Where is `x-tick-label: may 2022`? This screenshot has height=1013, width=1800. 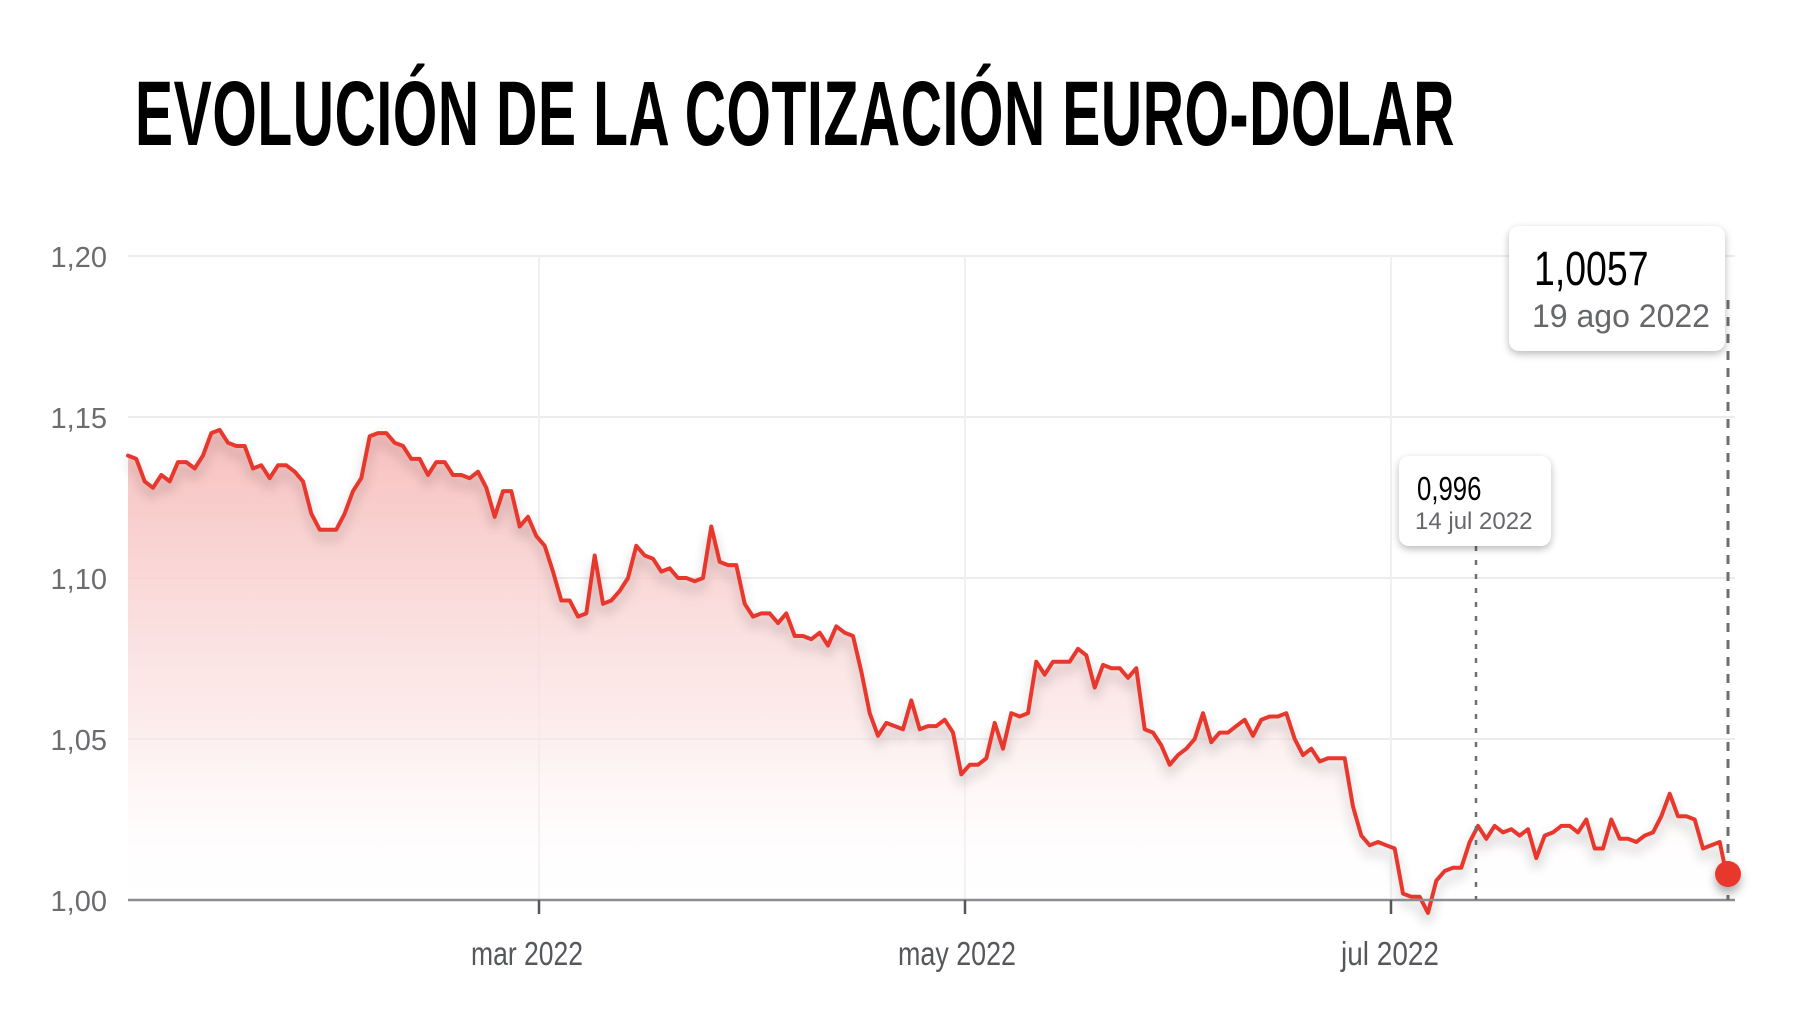 x-tick-label: may 2022 is located at coordinates (957, 953).